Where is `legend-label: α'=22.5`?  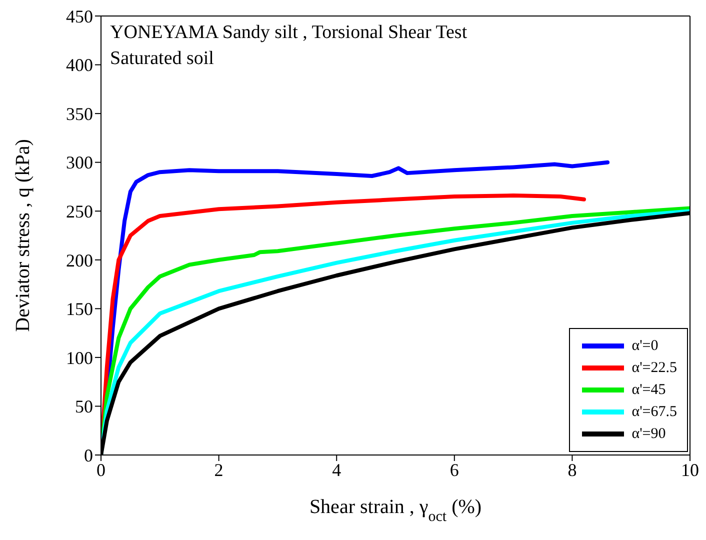
legend-label: α'=22.5 is located at coordinates (654, 368).